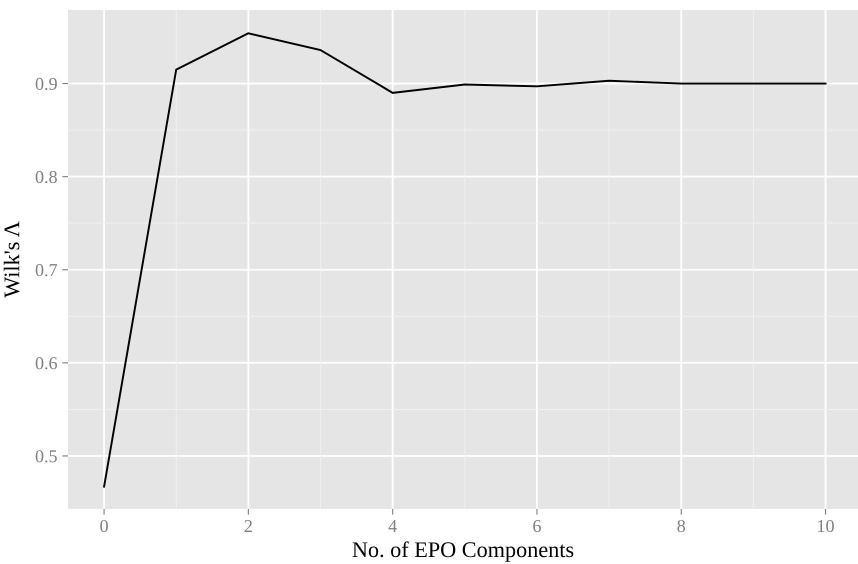  Describe the element at coordinates (104, 526) in the screenshot. I see `x-tick-label: 0` at that location.